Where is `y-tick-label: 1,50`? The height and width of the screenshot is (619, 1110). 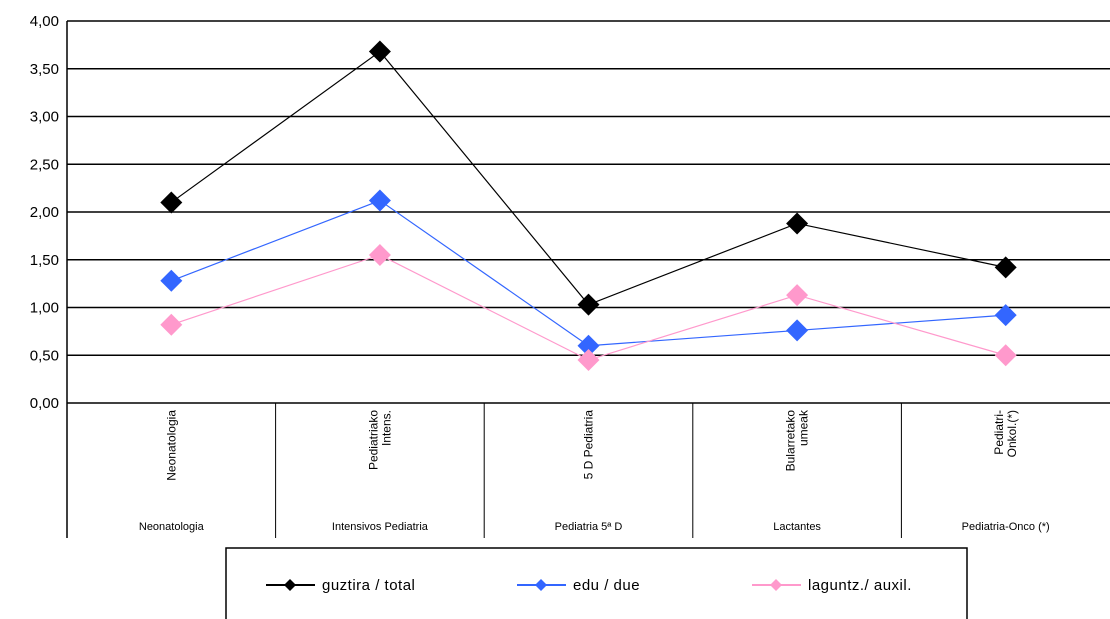 y-tick-label: 1,50 is located at coordinates (44, 260).